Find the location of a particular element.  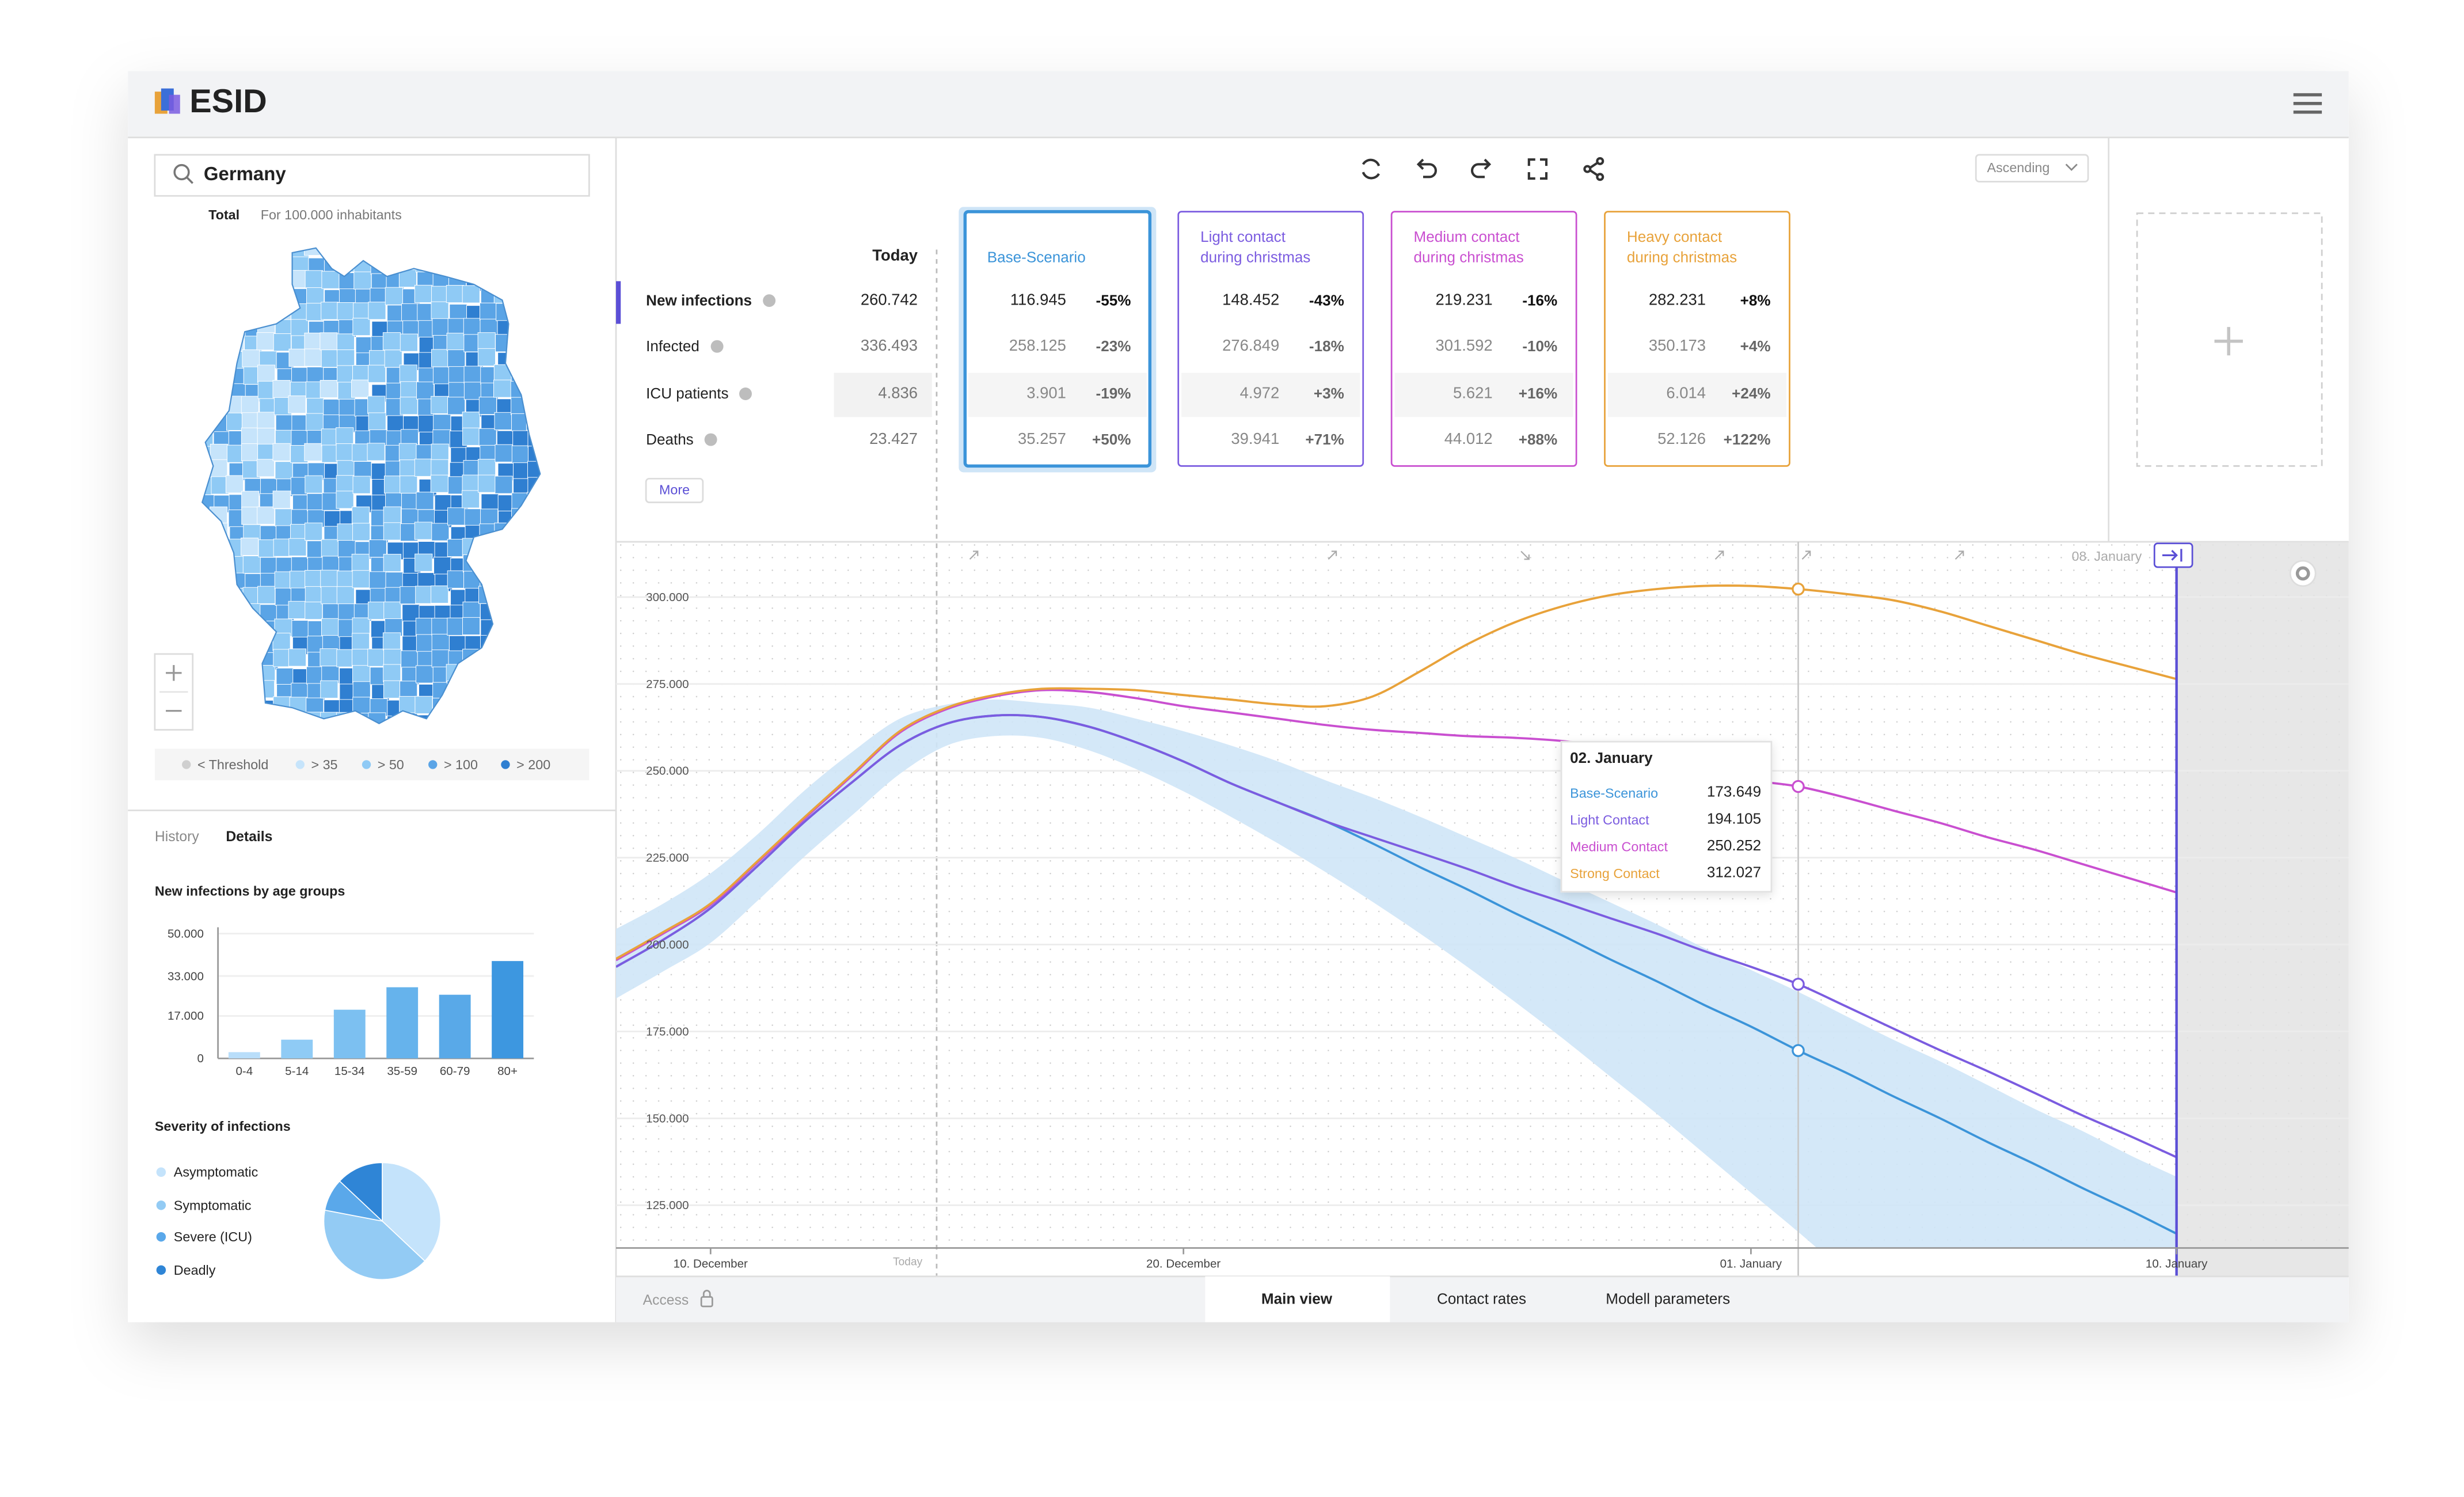

view-tab: Contact rates is located at coordinates (1481, 1300).